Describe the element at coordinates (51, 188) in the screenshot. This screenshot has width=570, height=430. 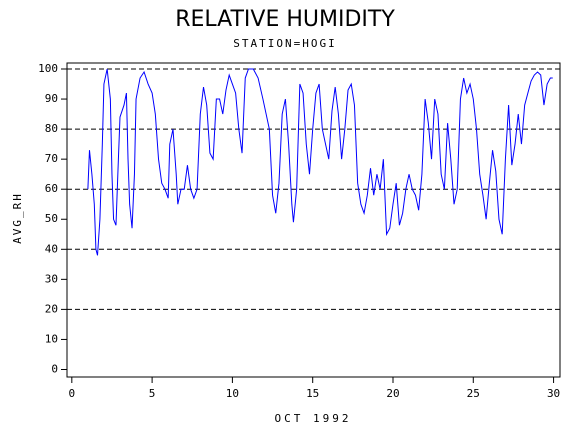
I see `y-tick-label: 60` at that location.